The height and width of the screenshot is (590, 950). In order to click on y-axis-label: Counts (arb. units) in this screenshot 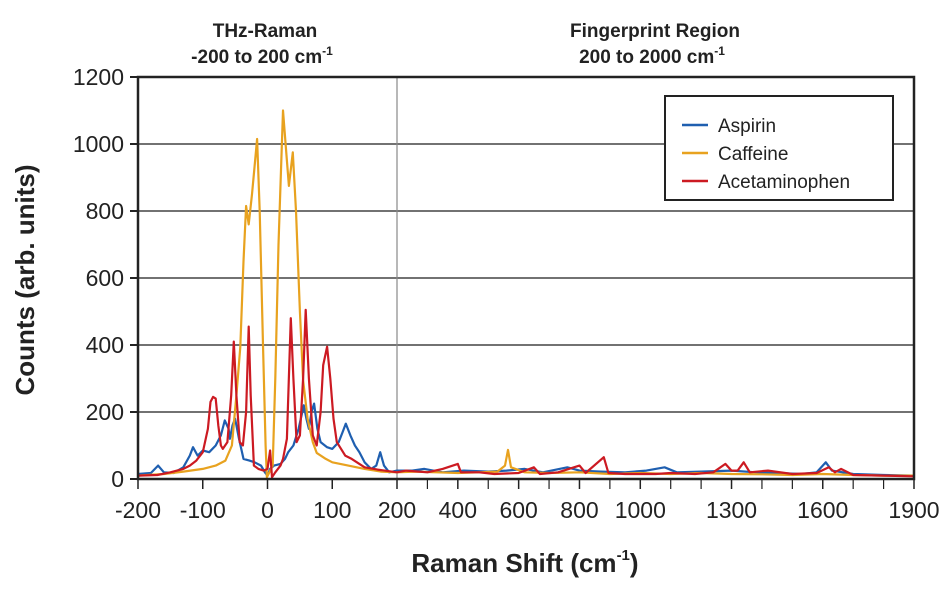, I will do `click(25, 279)`.